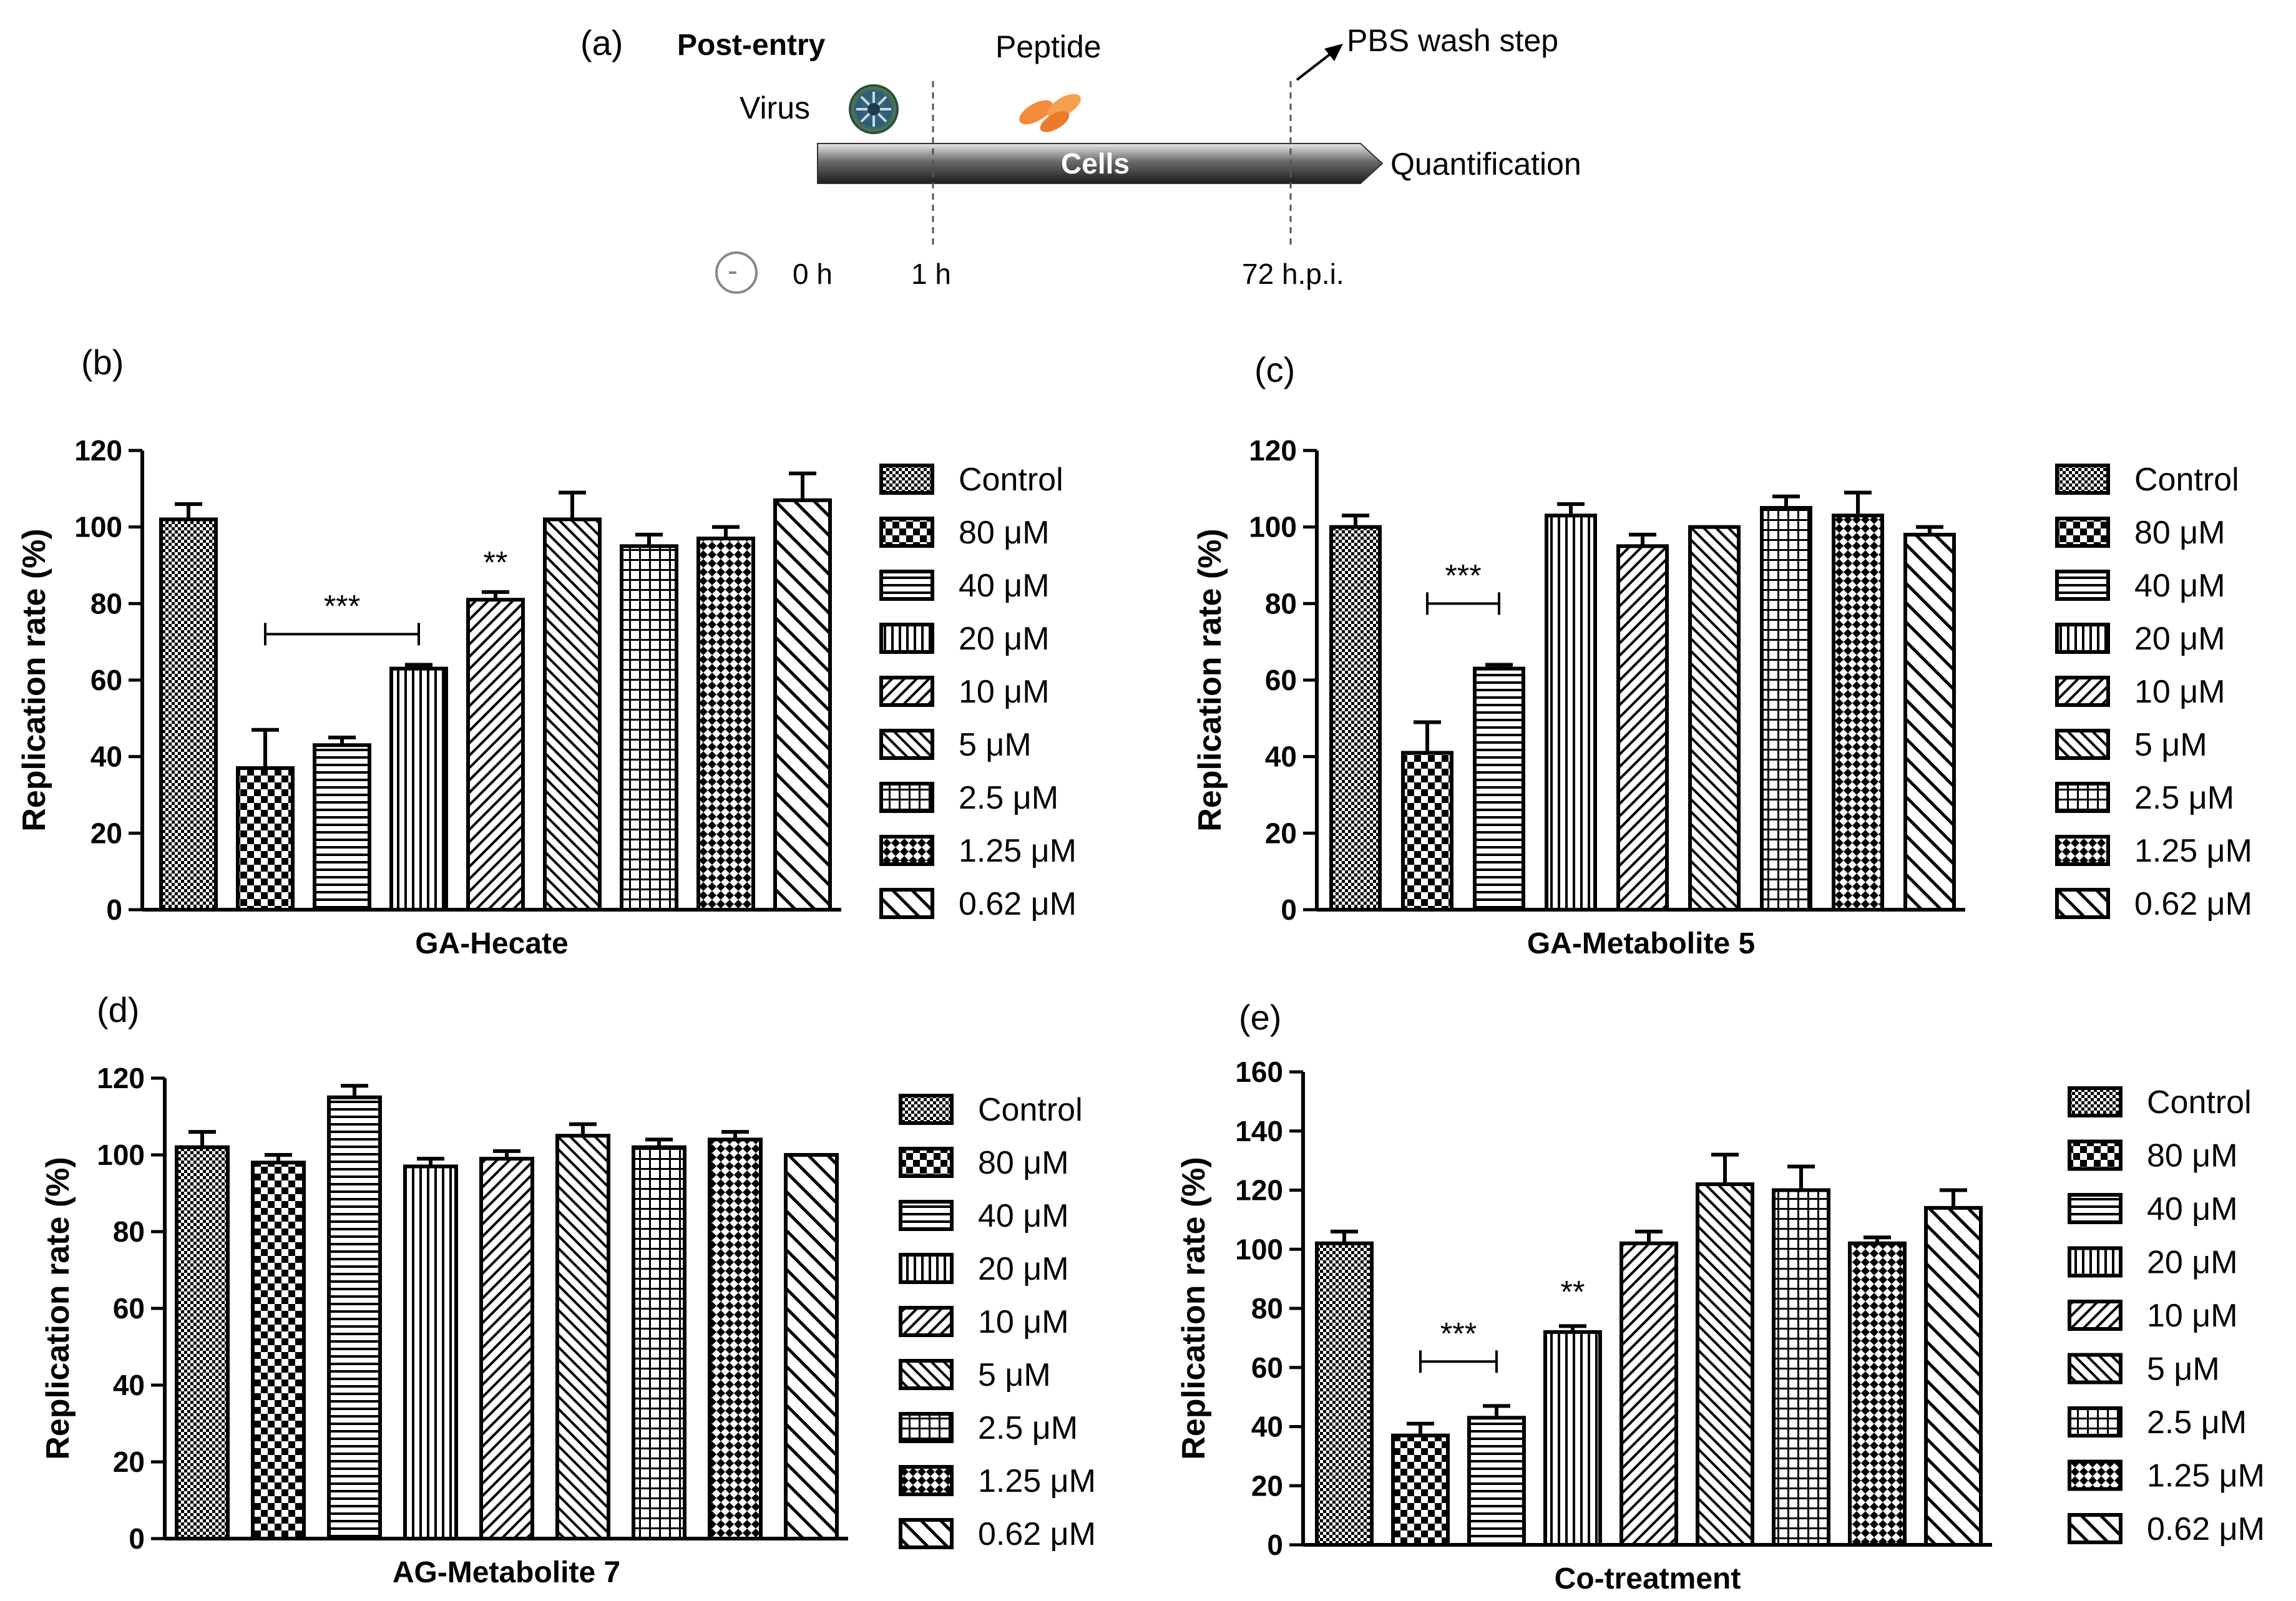 This screenshot has width=2296, height=1601. What do you see at coordinates (1050, 113) in the screenshot?
I see `peptide-icon` at bounding box center [1050, 113].